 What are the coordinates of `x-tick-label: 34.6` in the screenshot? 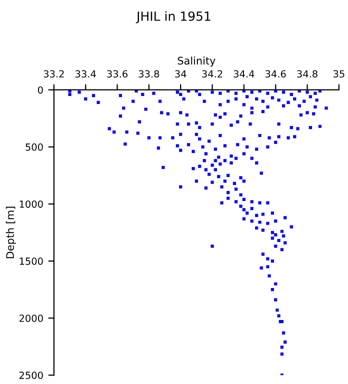 It's located at (276, 74).